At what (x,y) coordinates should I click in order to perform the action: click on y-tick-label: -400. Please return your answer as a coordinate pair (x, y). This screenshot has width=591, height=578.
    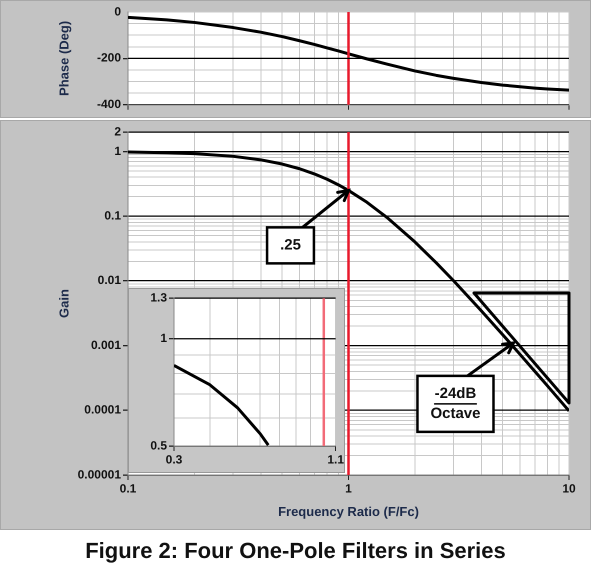
    Looking at the image, I should click on (109, 104).